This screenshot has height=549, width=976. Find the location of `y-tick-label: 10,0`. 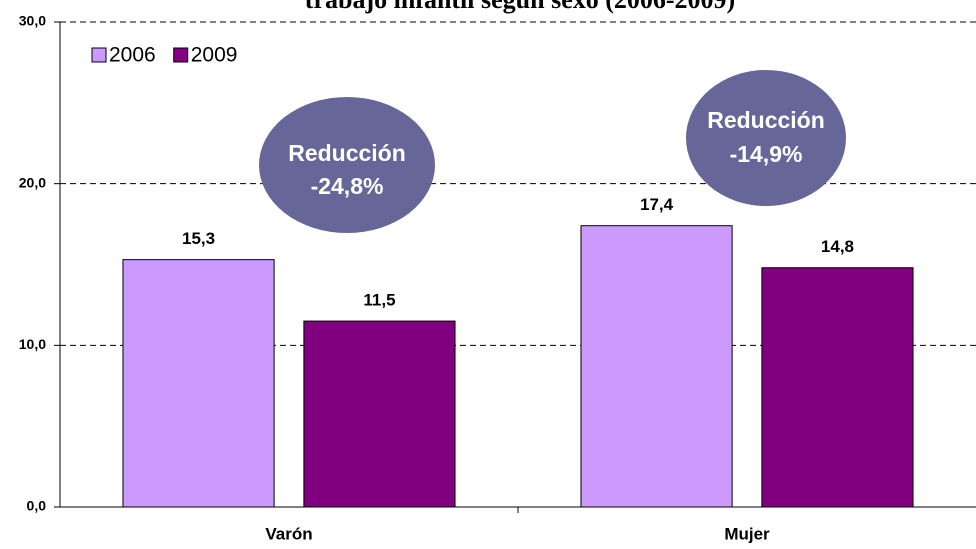

y-tick-label: 10,0 is located at coordinates (32, 344).